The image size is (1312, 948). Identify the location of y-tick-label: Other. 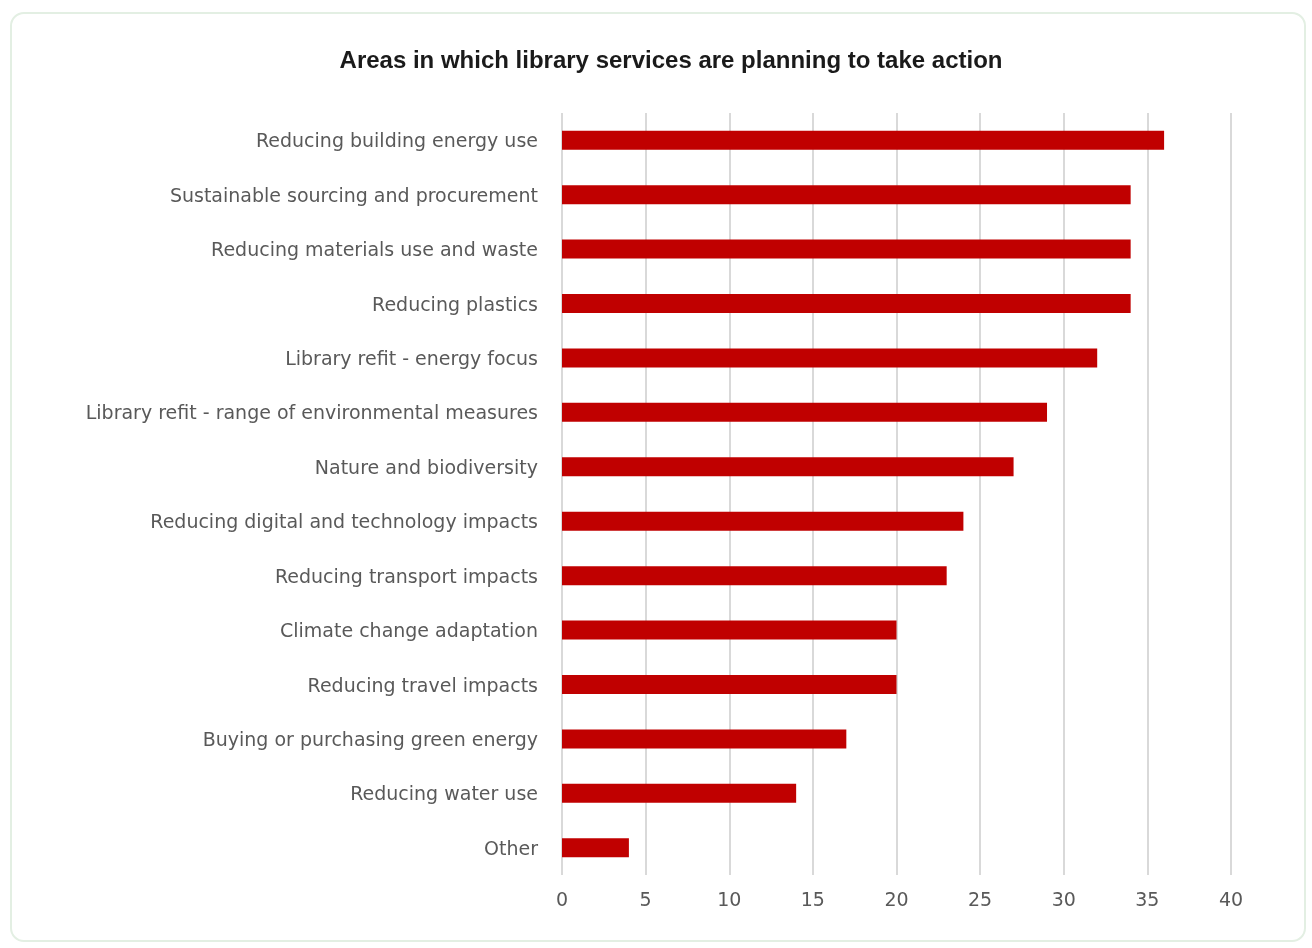
(511, 847).